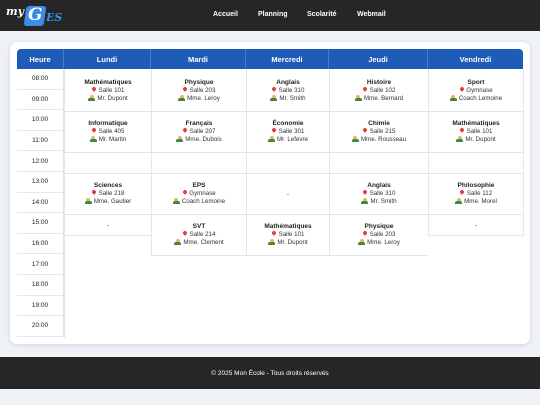 The height and width of the screenshot is (405, 540). What do you see at coordinates (40, 285) in the screenshot?
I see `time-slot-label: 18:00` at bounding box center [40, 285].